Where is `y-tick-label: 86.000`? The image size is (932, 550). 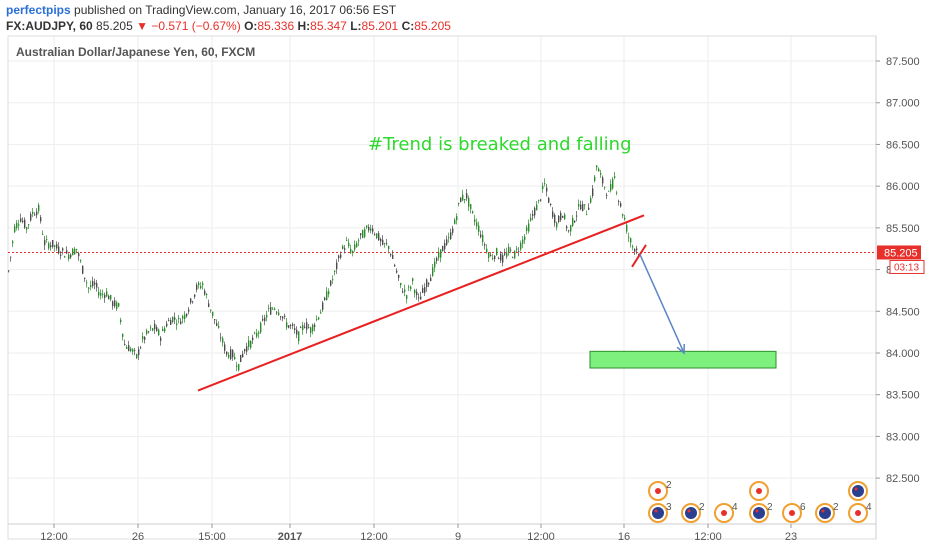
y-tick-label: 86.000 is located at coordinates (903, 187).